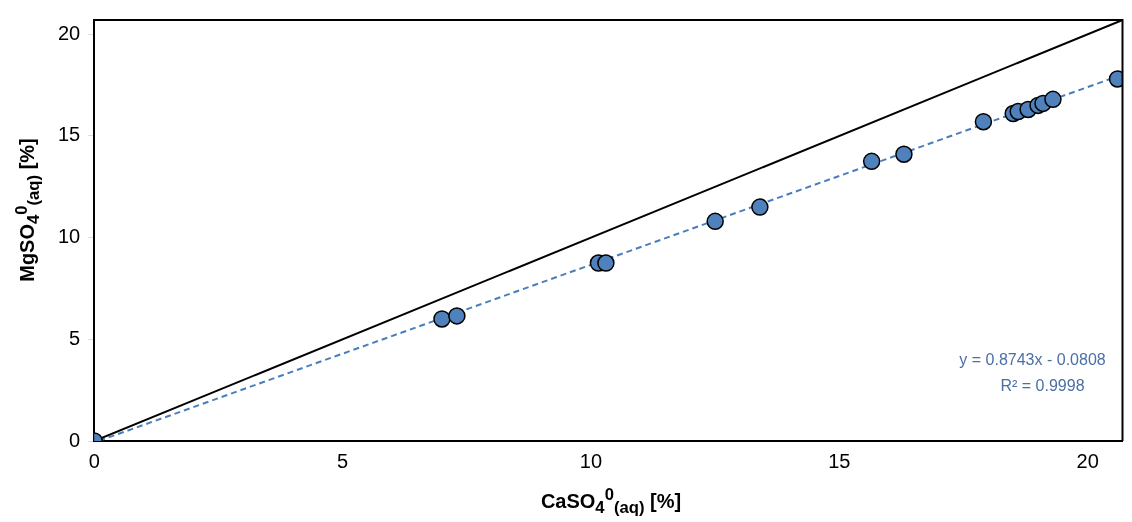 This screenshot has width=1132, height=522. I want to click on x-tick-label: 0, so click(94, 460).